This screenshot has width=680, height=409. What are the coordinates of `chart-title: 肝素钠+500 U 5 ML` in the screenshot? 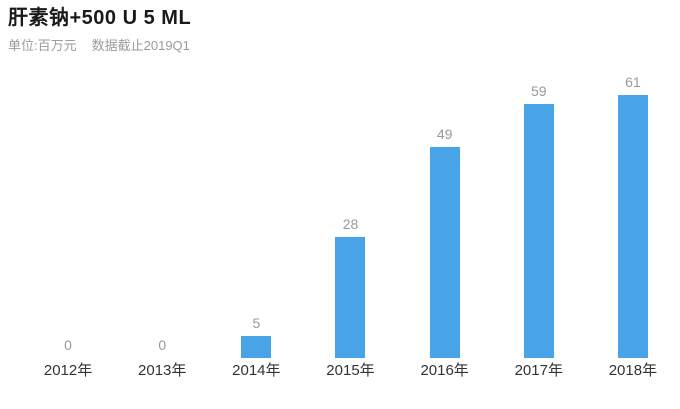 It's located at (100, 18).